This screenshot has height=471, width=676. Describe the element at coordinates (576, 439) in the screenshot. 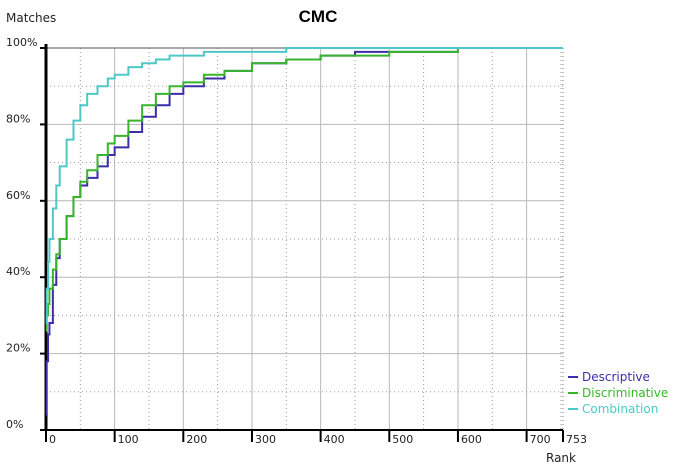

I see `x-tick-label: 753` at that location.